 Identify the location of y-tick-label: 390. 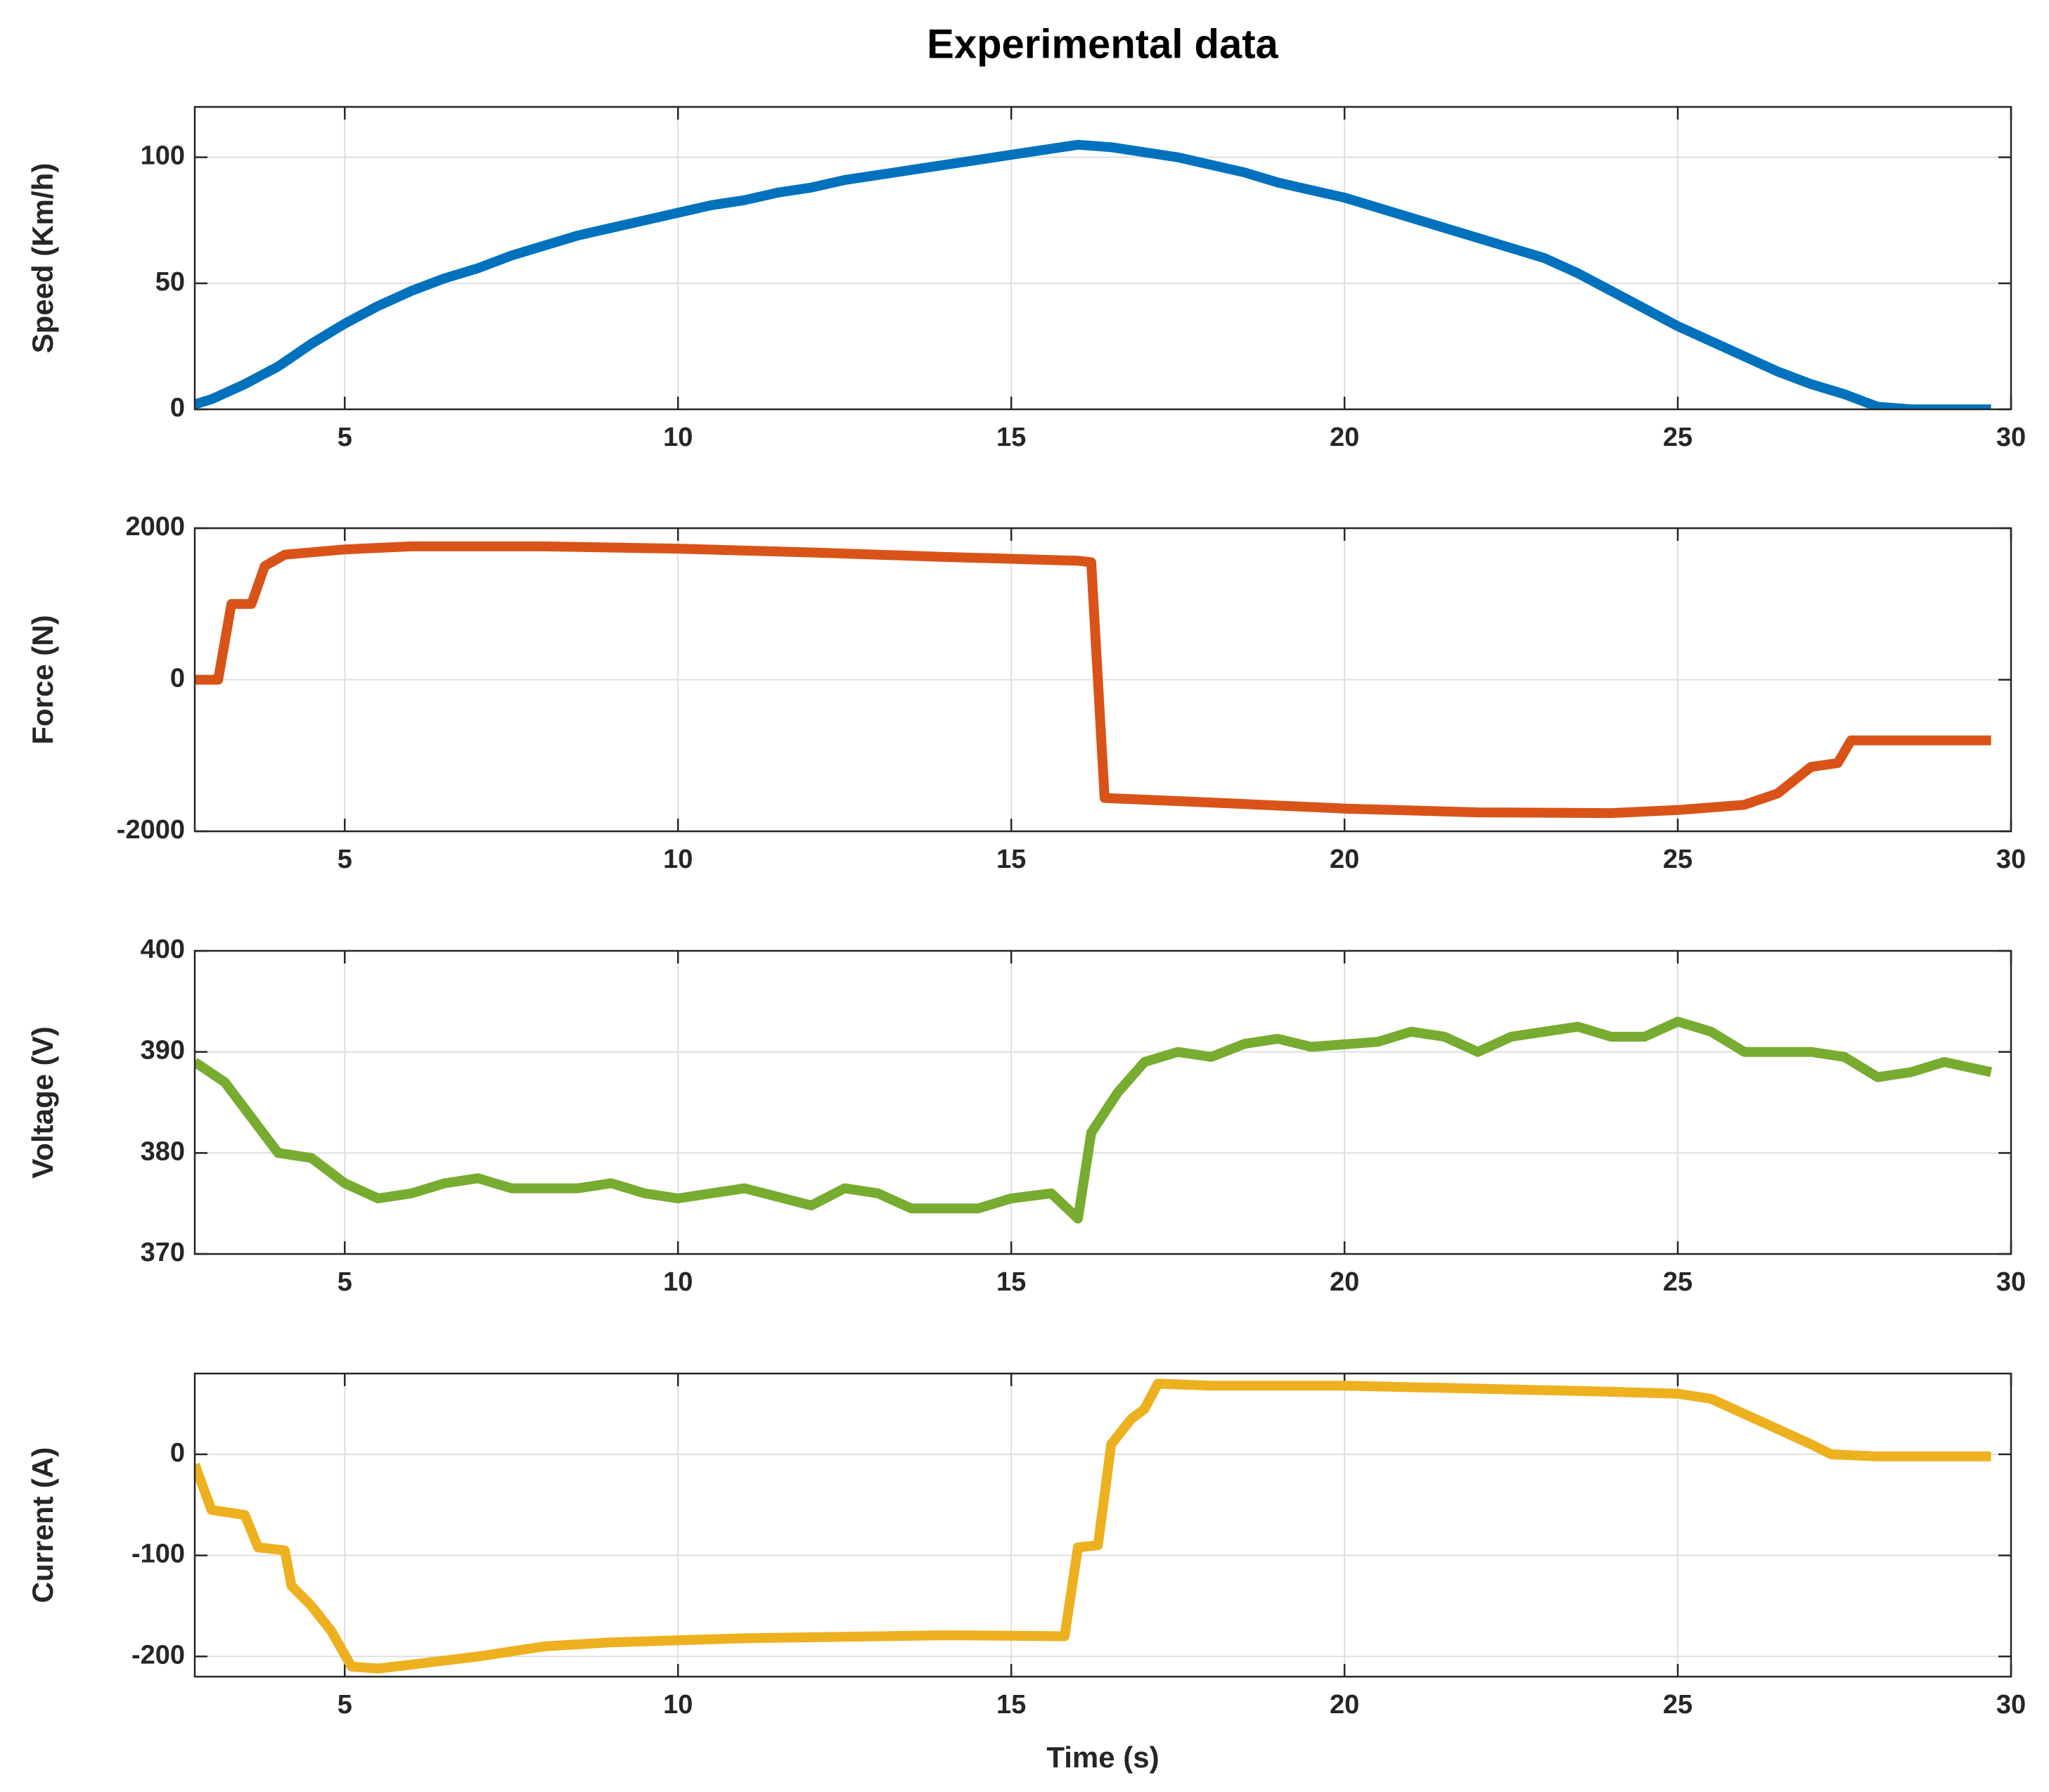
(163, 1050).